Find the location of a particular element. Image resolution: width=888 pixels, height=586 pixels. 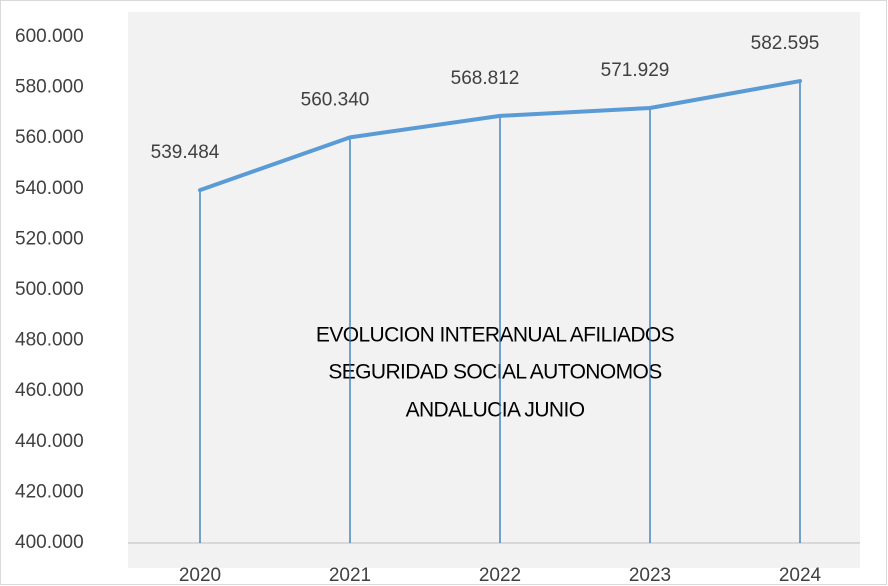

data-line is located at coordinates (500, 136).